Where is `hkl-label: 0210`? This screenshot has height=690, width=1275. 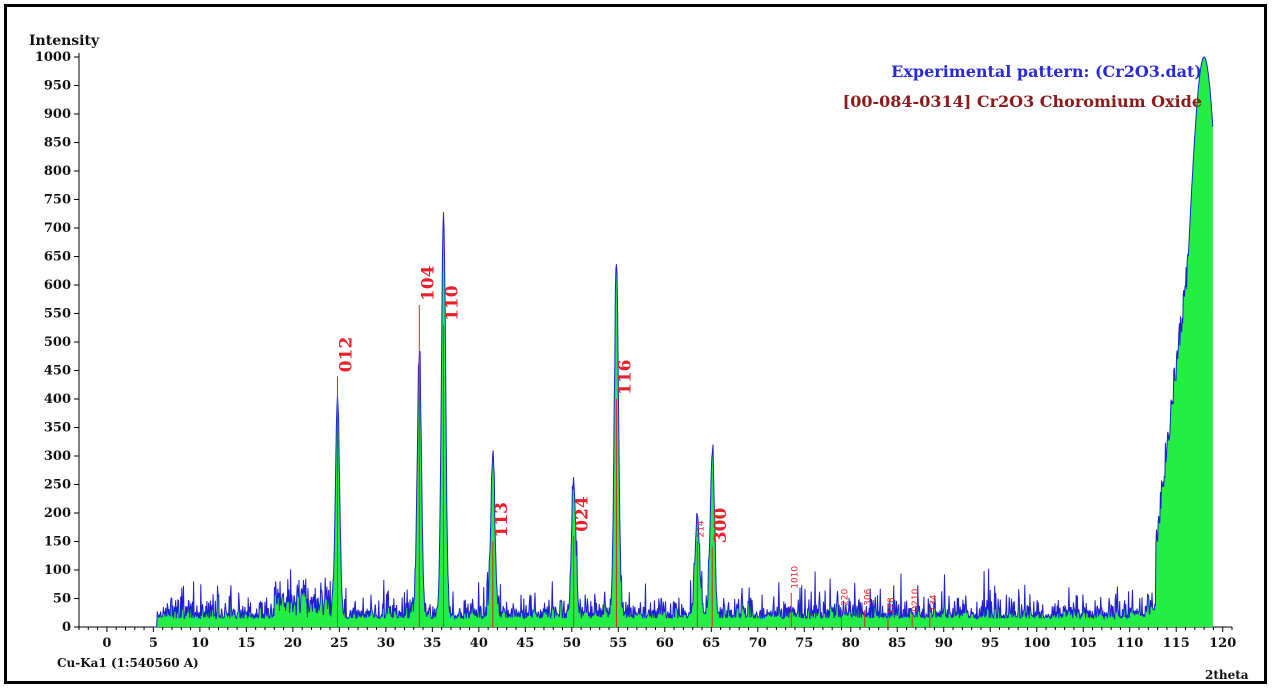 hkl-label: 0210 is located at coordinates (916, 599).